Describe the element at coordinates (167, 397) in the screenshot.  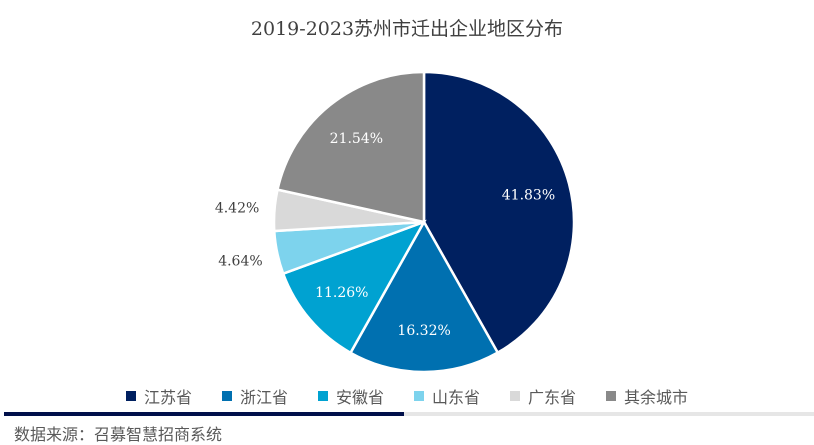
I see `legend-label: 江苏省` at that location.